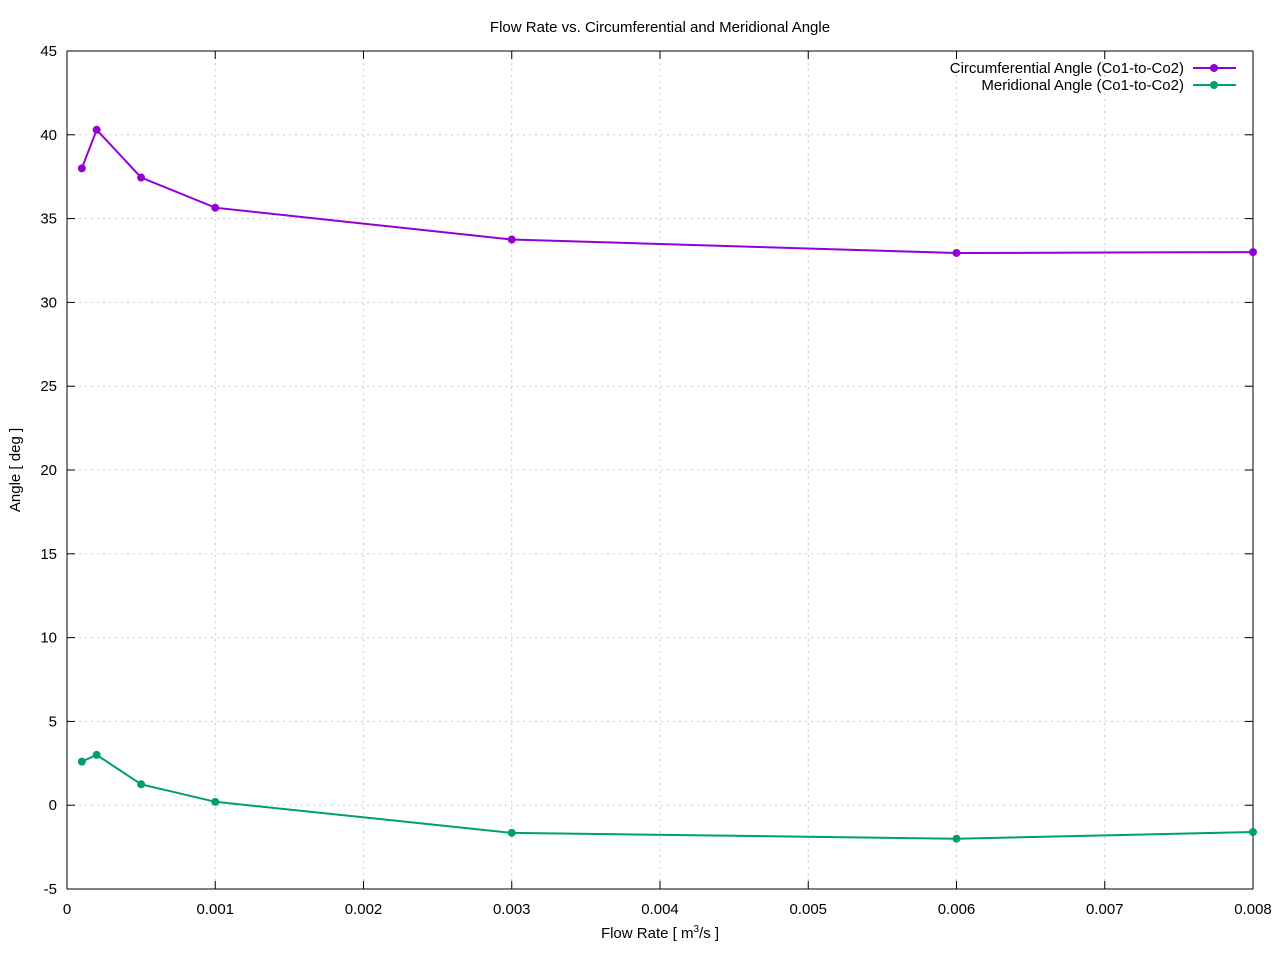 This screenshot has height=960, width=1280. What do you see at coordinates (48, 302) in the screenshot?
I see `y-tick-label: 30` at bounding box center [48, 302].